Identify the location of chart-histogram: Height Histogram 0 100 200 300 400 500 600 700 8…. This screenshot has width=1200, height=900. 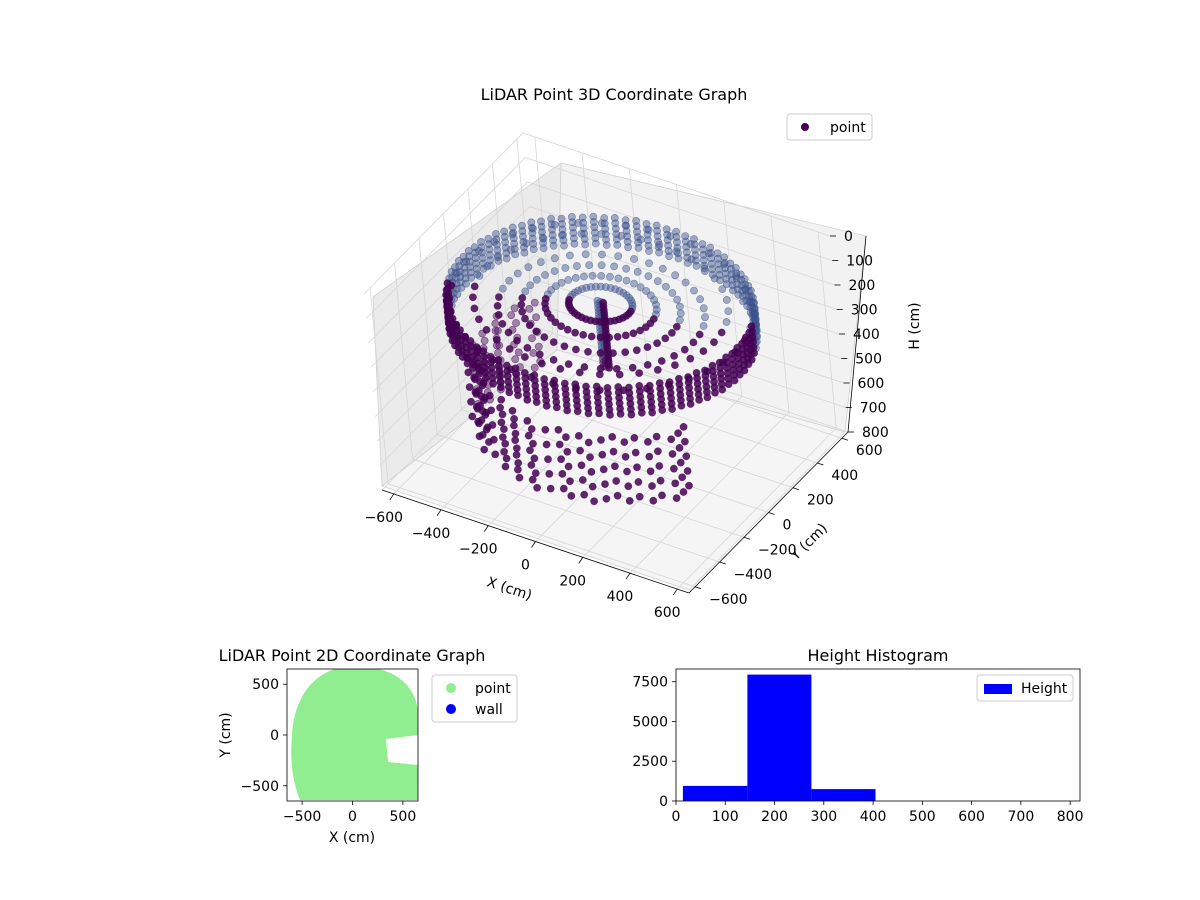
(857, 735).